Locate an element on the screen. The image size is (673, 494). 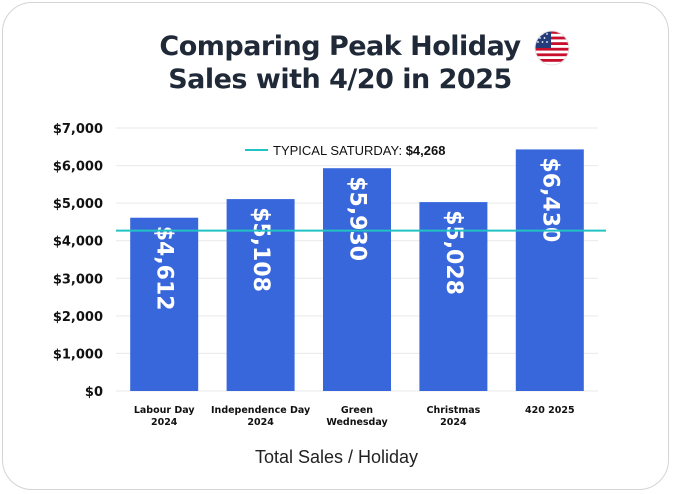
x-tick-label: Labour Day 2024 is located at coordinates (165, 416).